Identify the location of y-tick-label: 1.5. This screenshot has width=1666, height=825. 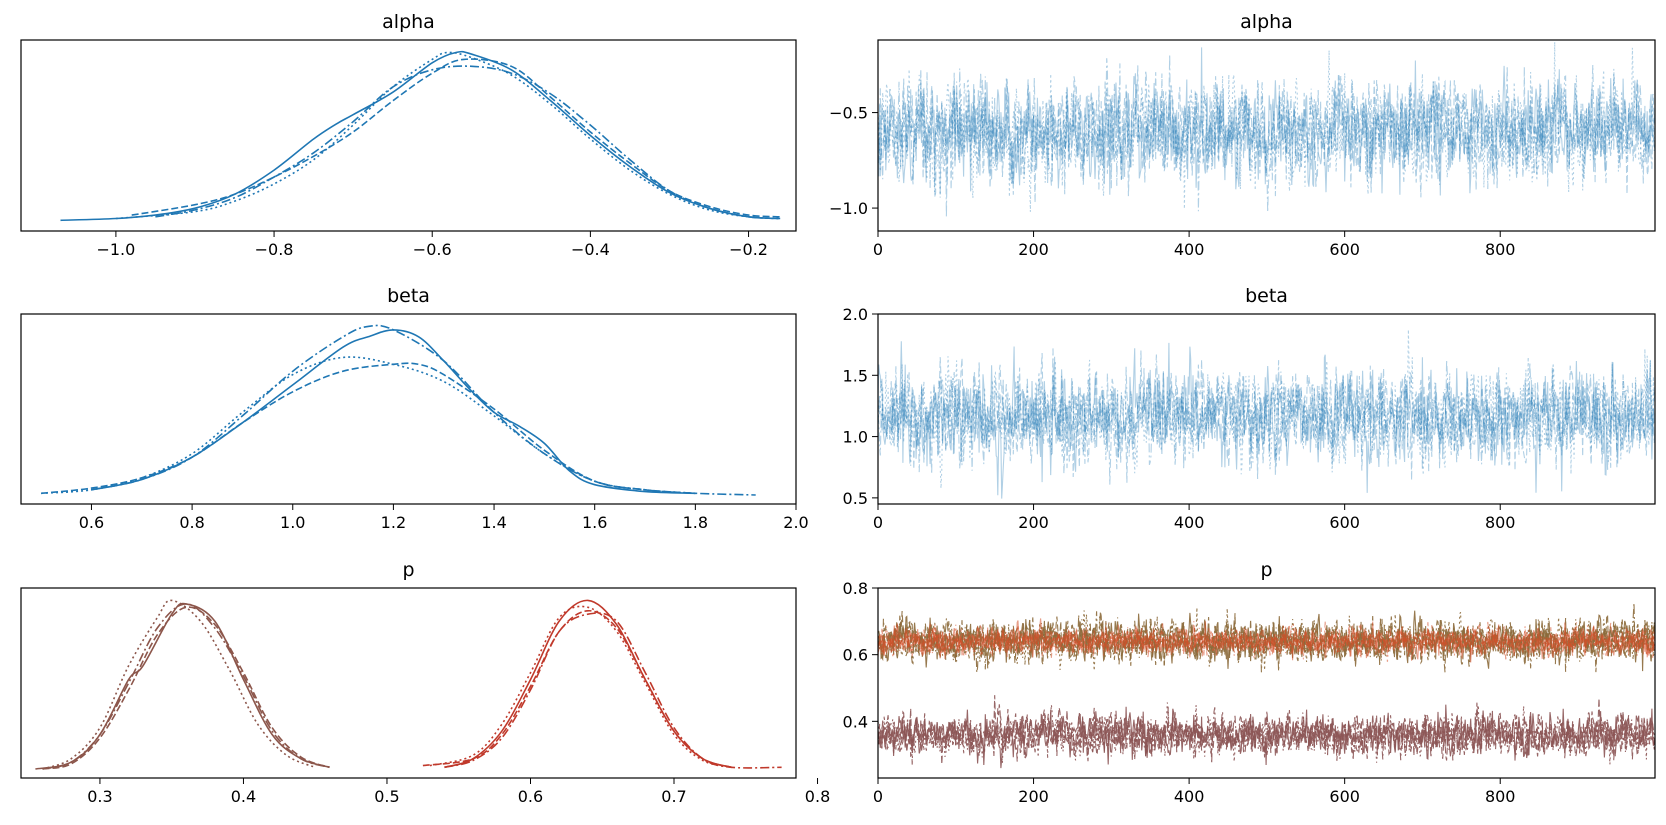
(855, 375).